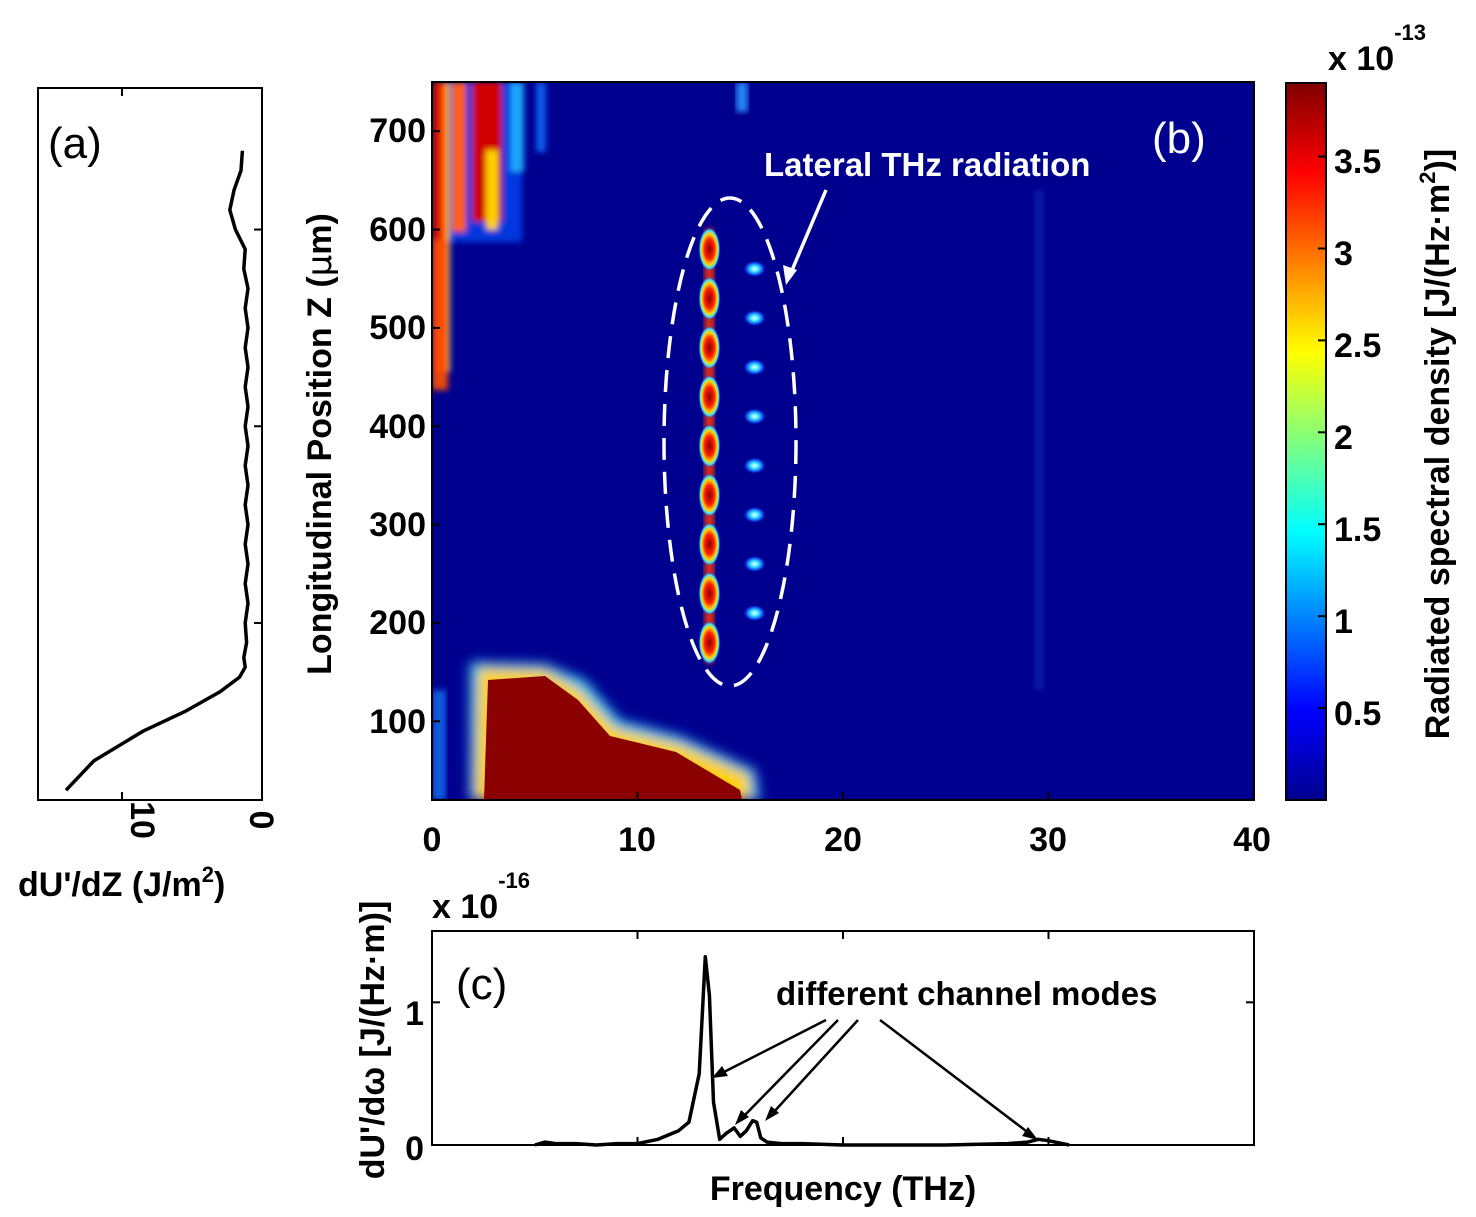  I want to click on panel-b-ytick-100: 100, so click(397, 722).